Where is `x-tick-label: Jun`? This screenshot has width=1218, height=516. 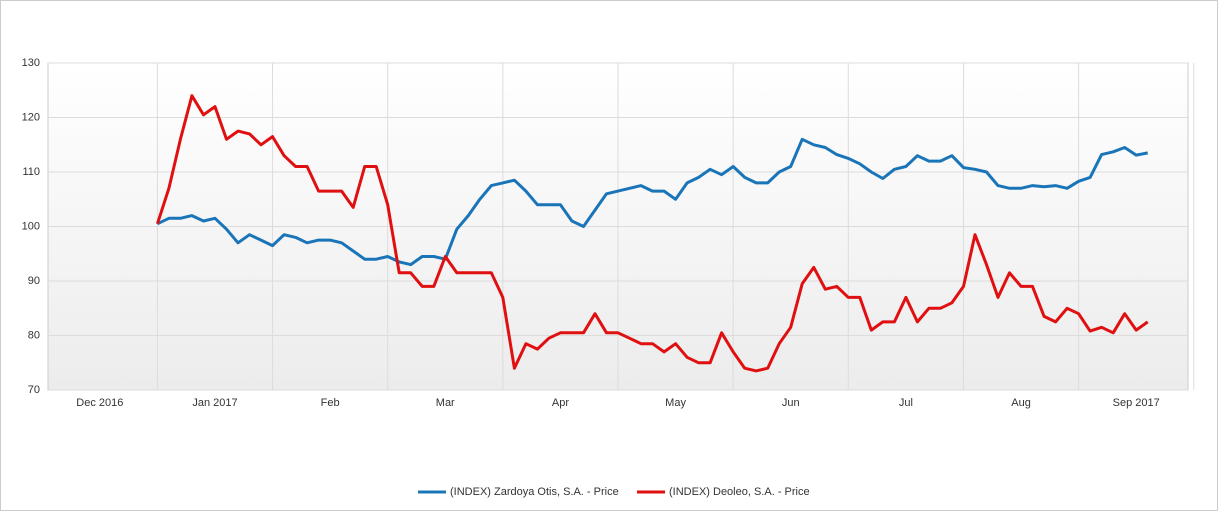
x-tick-label: Jun is located at coordinates (791, 403).